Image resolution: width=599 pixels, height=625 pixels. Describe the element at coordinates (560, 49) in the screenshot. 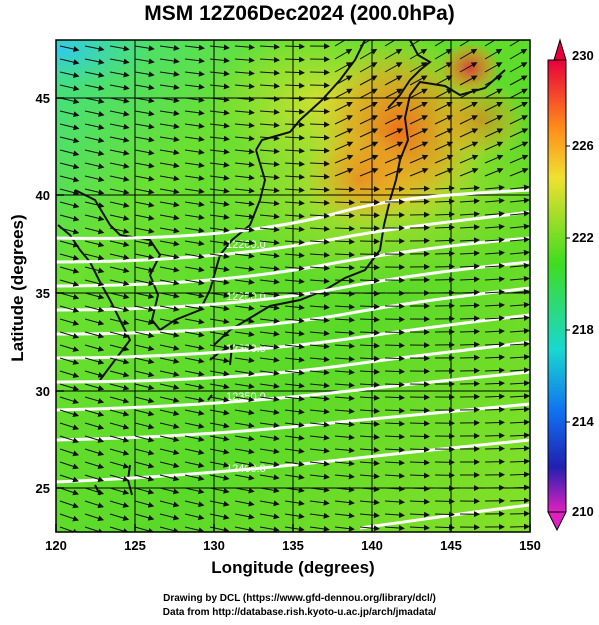

I see `colorbar-top-triangle` at that location.